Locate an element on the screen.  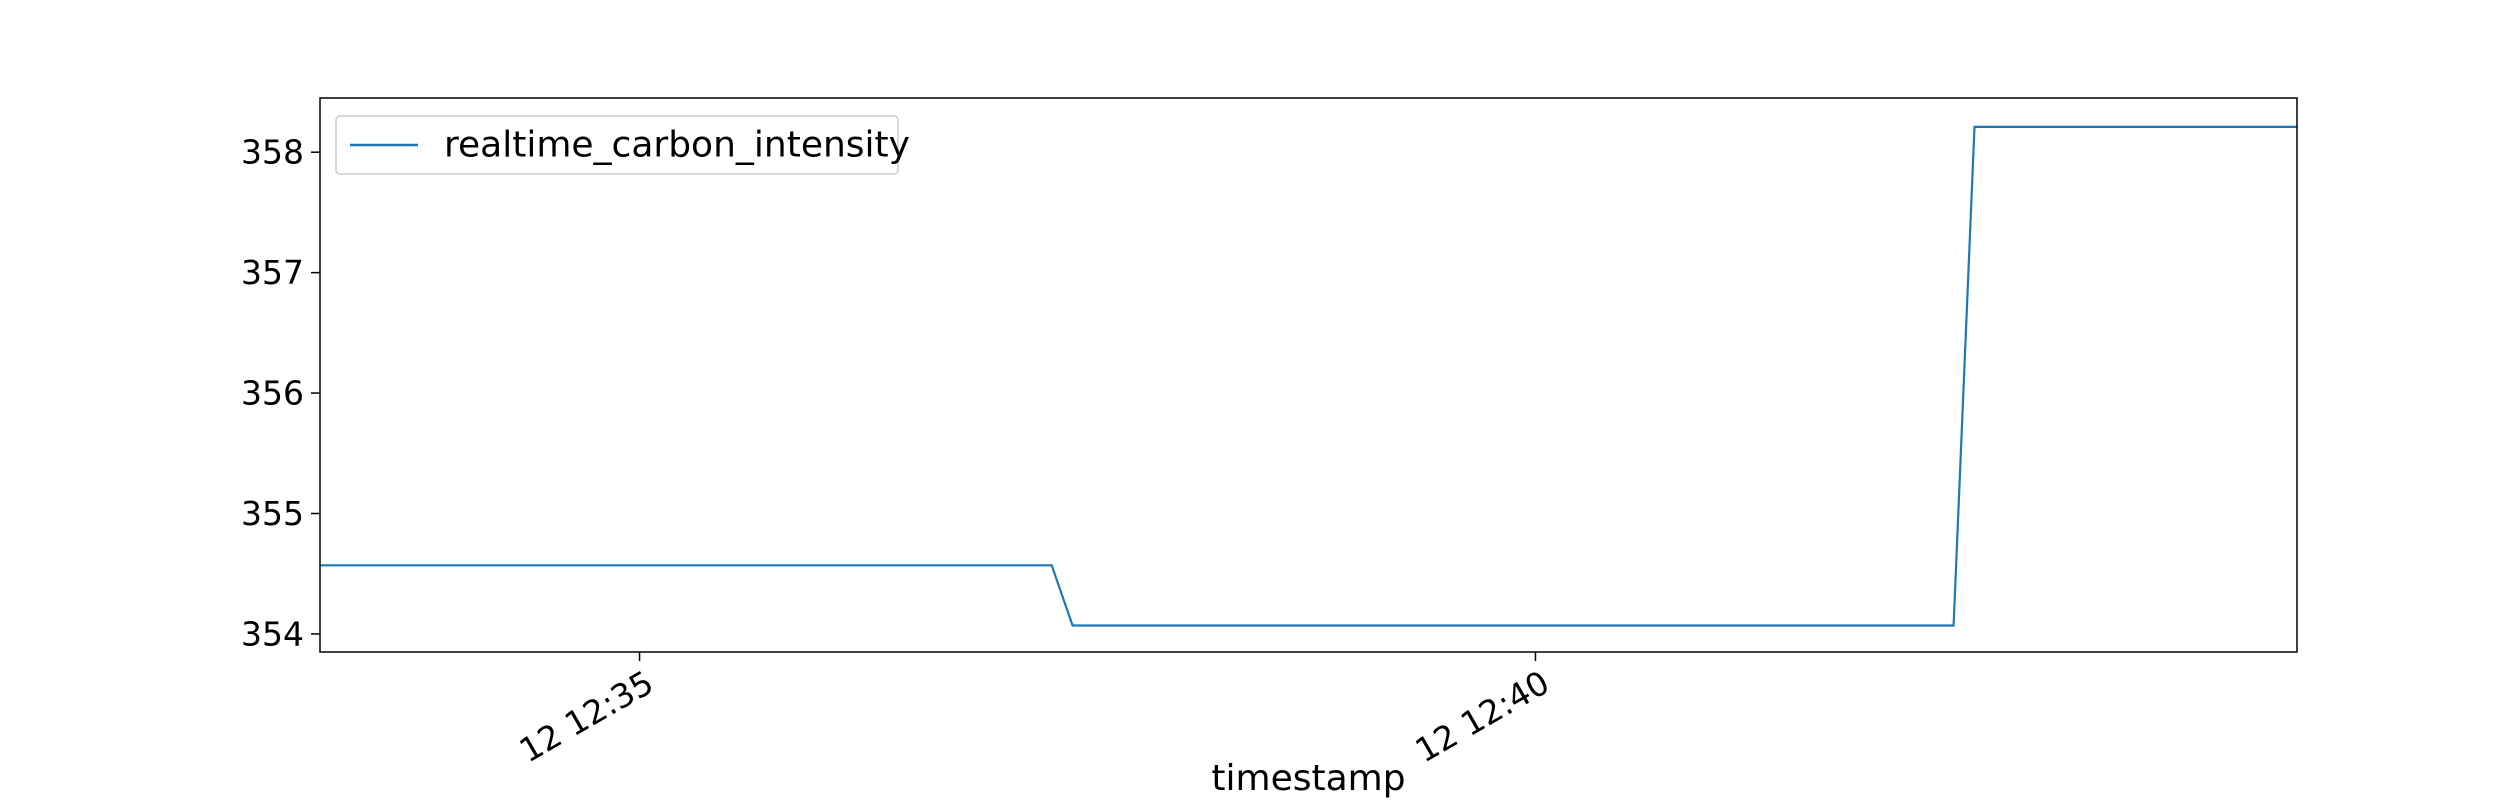
y-tick-label: 357 is located at coordinates (272, 272).